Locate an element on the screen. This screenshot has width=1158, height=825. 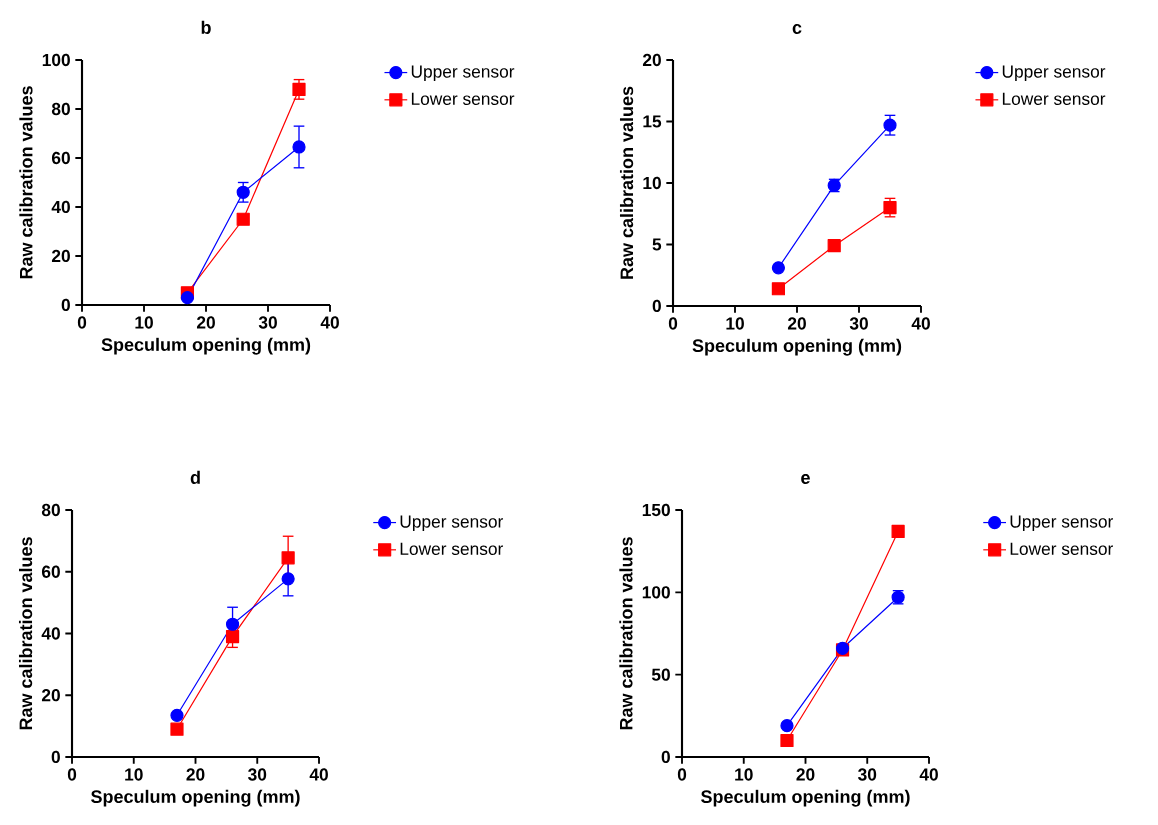
chart-title: d is located at coordinates (195, 477).